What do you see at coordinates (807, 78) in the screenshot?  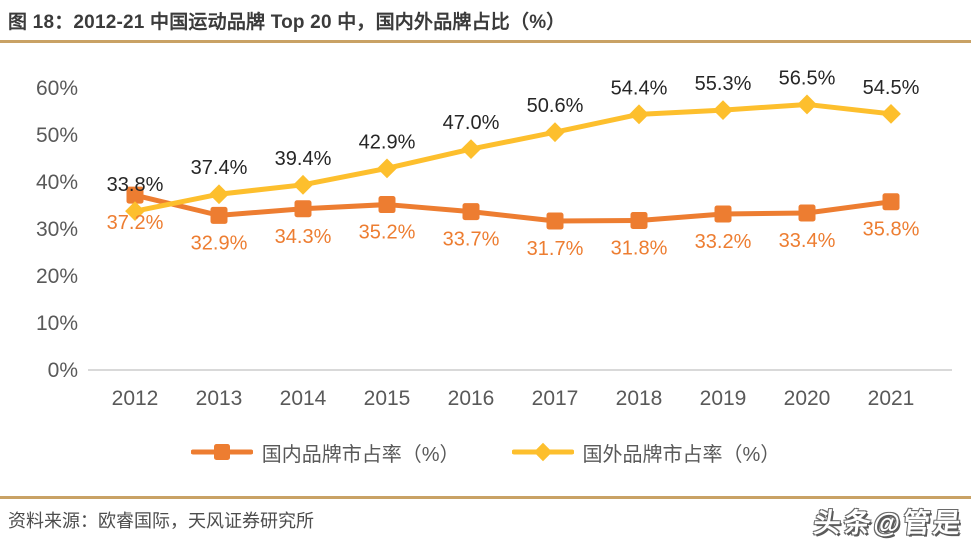 I see `svg-text: 56.5%` at bounding box center [807, 78].